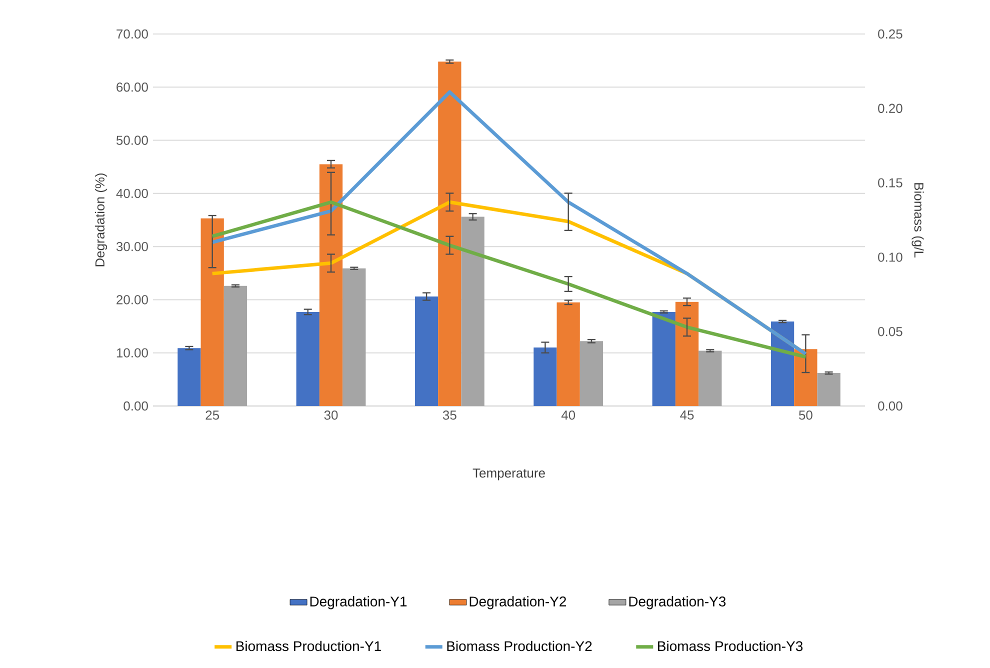  What do you see at coordinates (213, 415) in the screenshot?
I see `x-tick-label: 25` at bounding box center [213, 415].